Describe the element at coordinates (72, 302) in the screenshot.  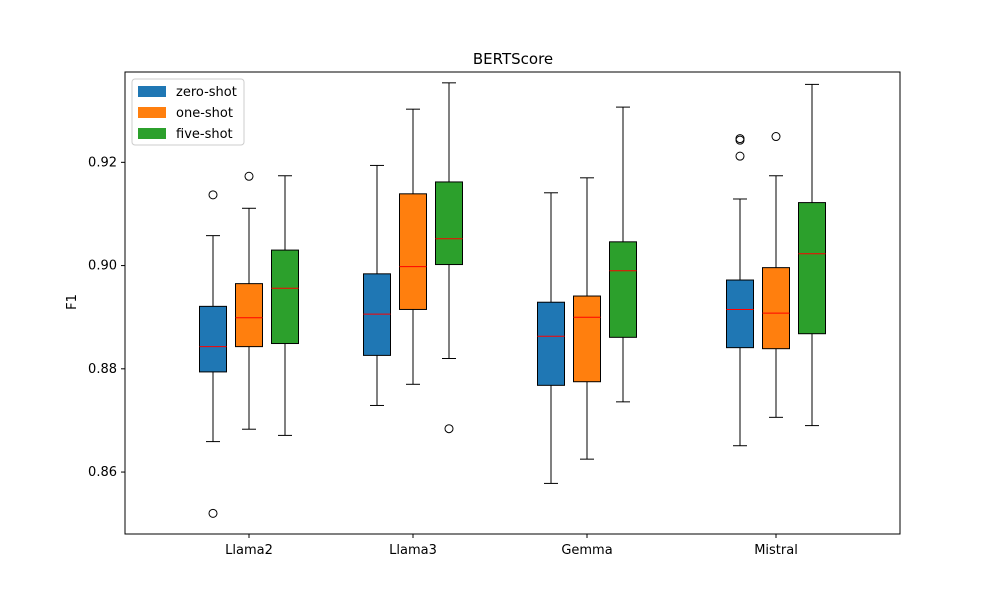
I see `y-axis-label: F1` at that location.